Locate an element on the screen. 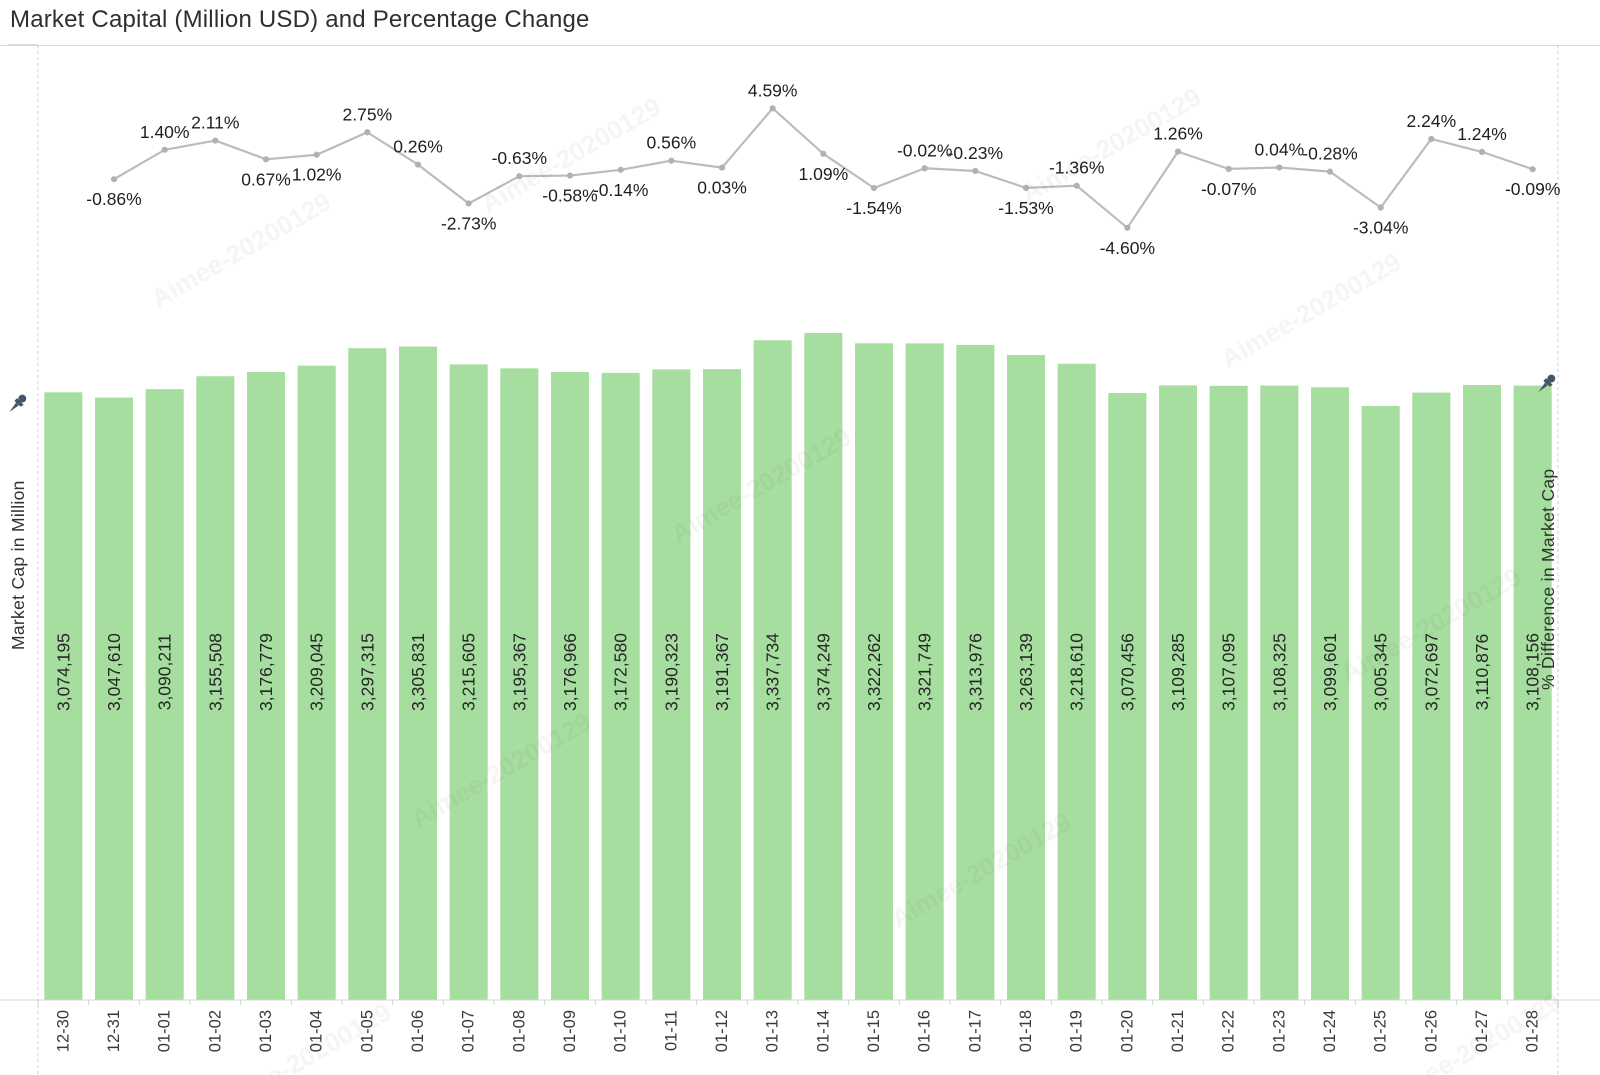 This screenshot has height=1075, width=1600. pct-label: -1.53% is located at coordinates (1025, 208).